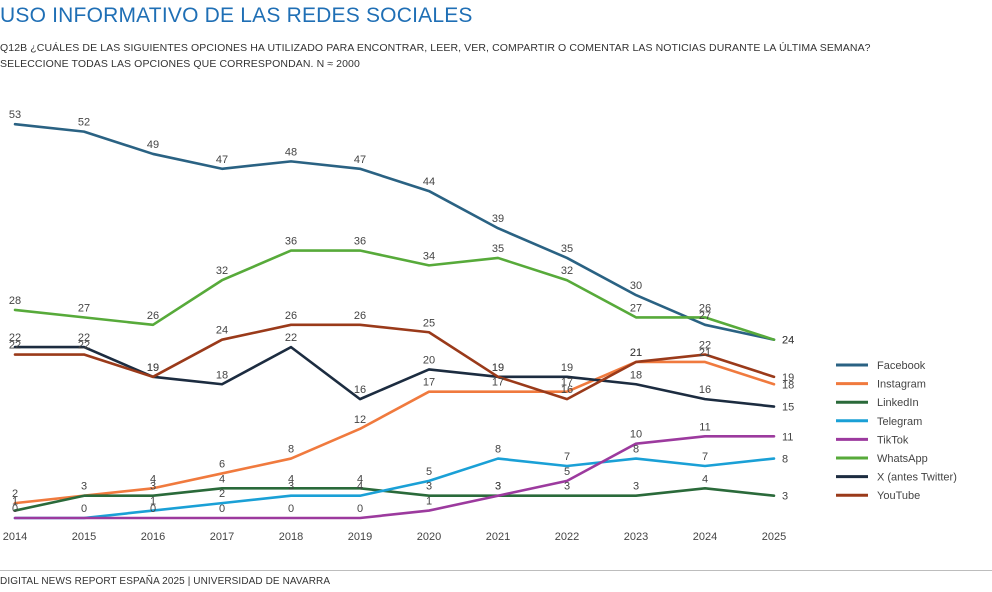  What do you see at coordinates (901, 385) in the screenshot?
I see `legend-label-instagram: Instagram` at bounding box center [901, 385].